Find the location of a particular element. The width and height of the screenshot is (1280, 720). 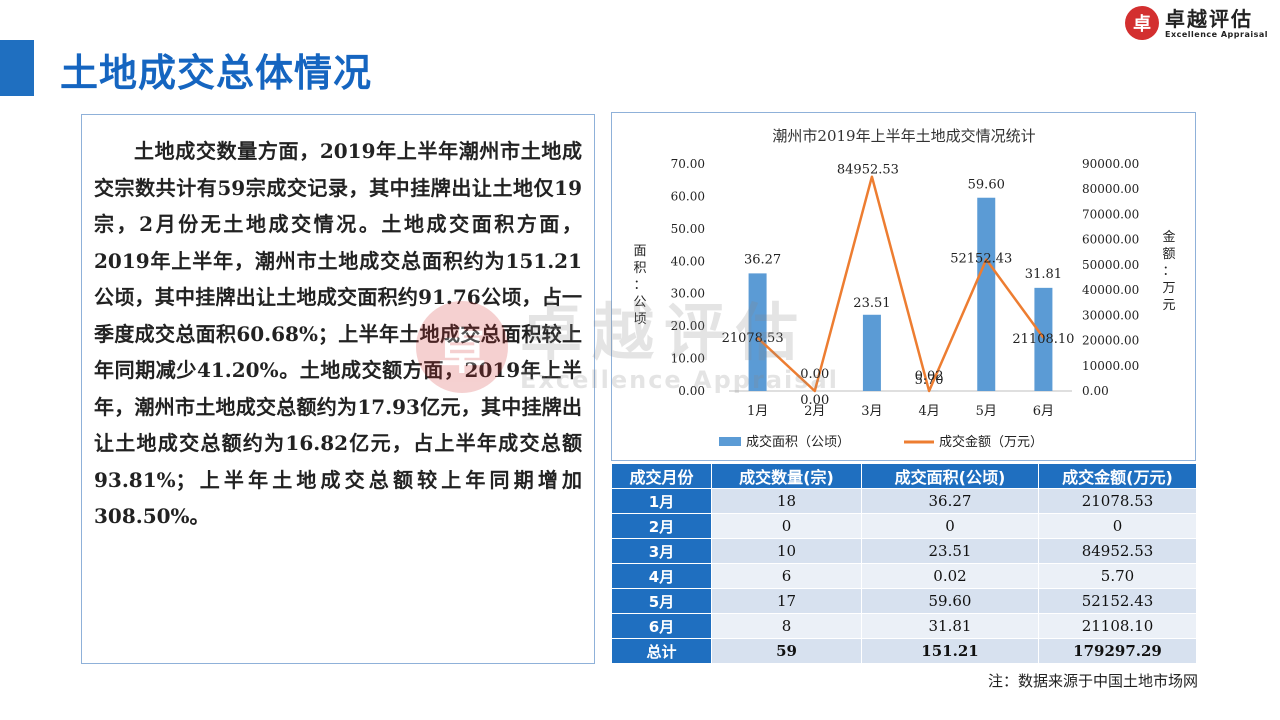

title-accent-bar is located at coordinates (17, 68).